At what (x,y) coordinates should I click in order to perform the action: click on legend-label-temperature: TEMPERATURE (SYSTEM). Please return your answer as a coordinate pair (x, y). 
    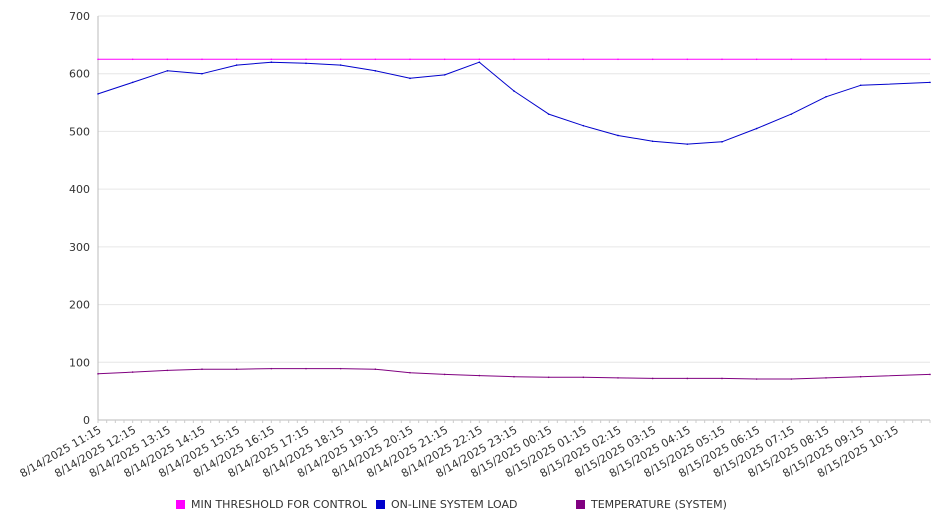
    Looking at the image, I should click on (659, 504).